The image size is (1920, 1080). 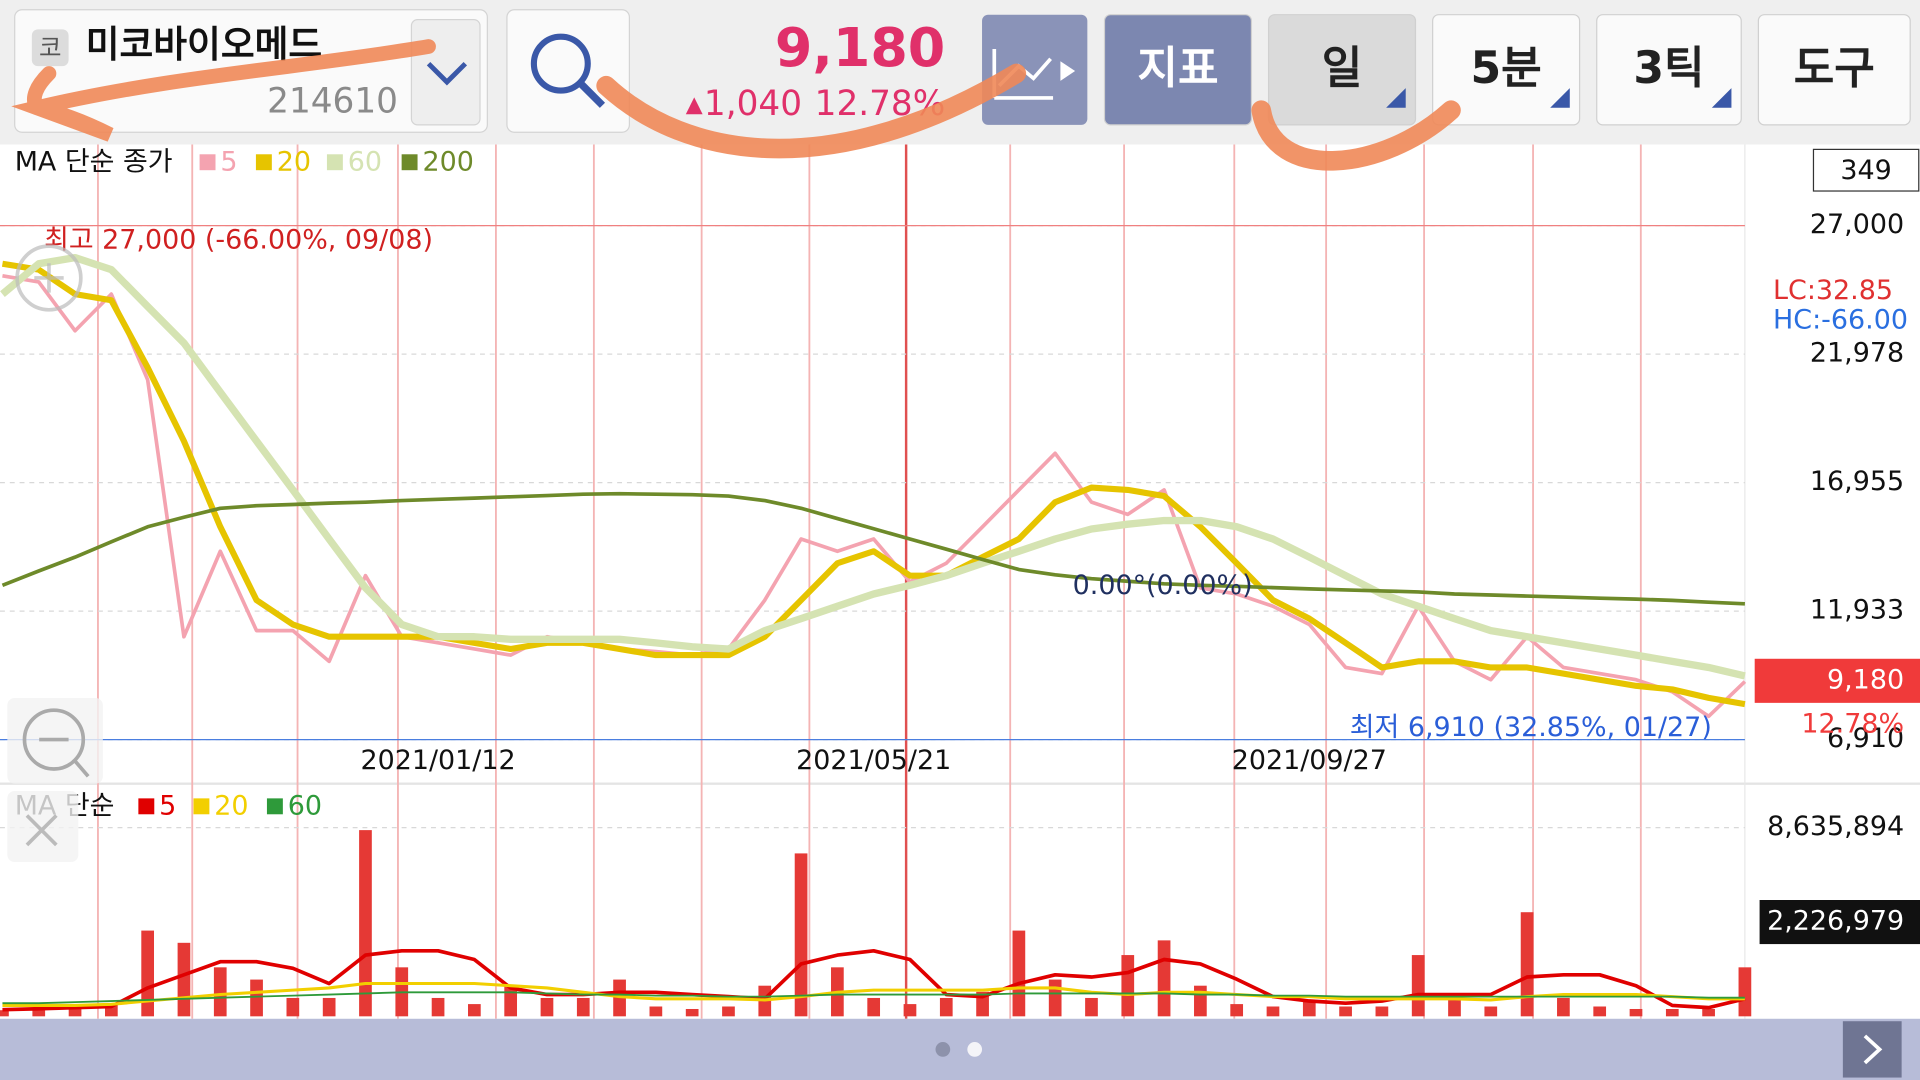 What do you see at coordinates (568, 71) in the screenshot?
I see `search-button` at bounding box center [568, 71].